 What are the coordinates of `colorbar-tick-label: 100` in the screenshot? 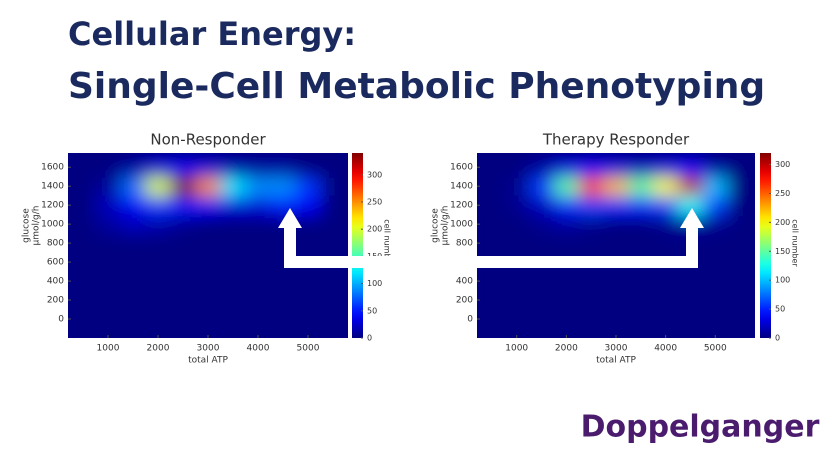 It's located at (374, 283).